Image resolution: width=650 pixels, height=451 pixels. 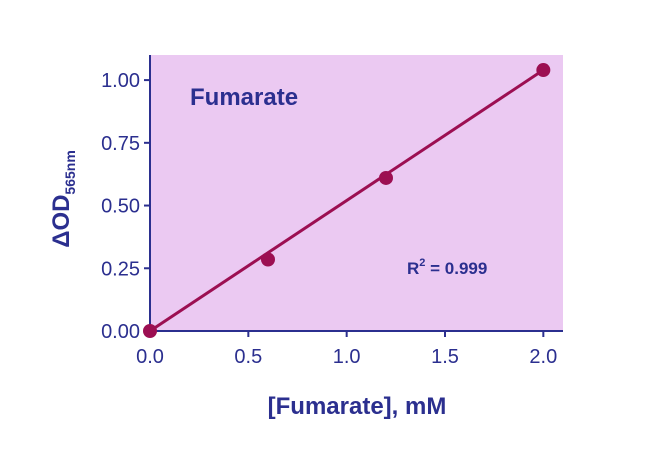 What do you see at coordinates (150, 357) in the screenshot?
I see `x-tick-label: 0.0` at bounding box center [150, 357].